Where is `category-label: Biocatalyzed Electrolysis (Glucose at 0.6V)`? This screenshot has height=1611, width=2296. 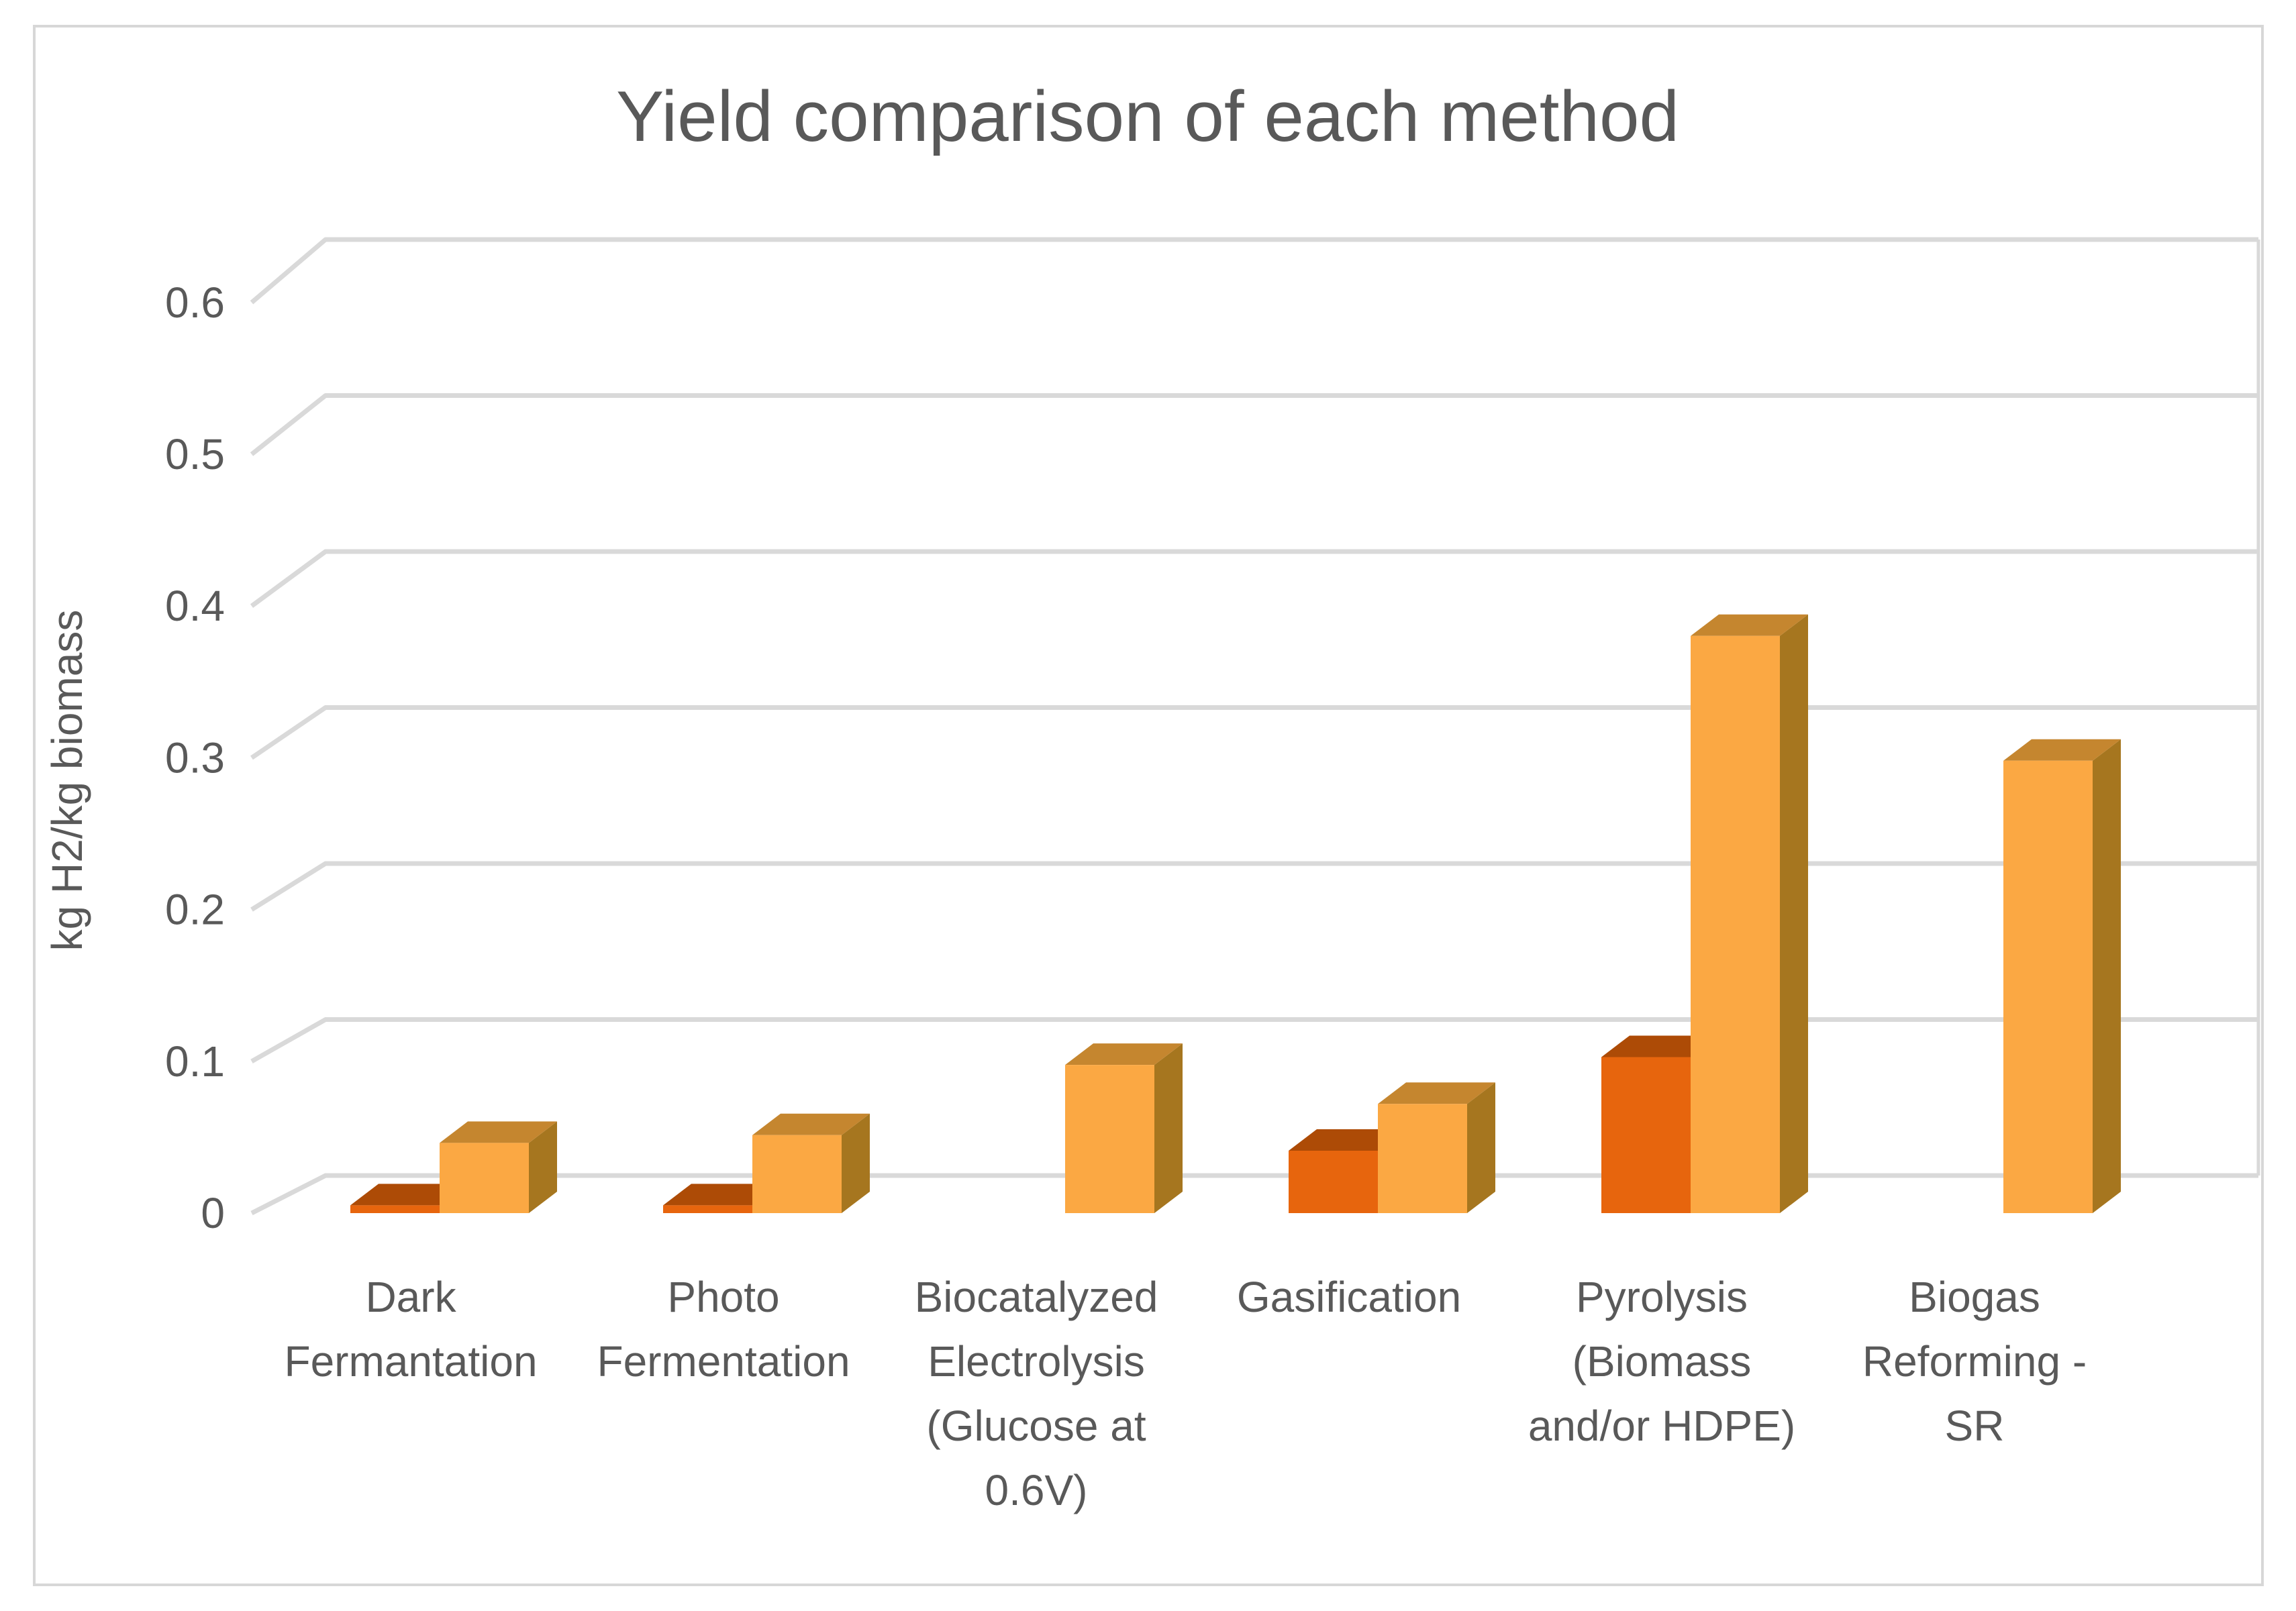
category-label: Biocatalyzed Electrolysis (Glucose at 0.6V) is located at coordinates (1036, 1393).